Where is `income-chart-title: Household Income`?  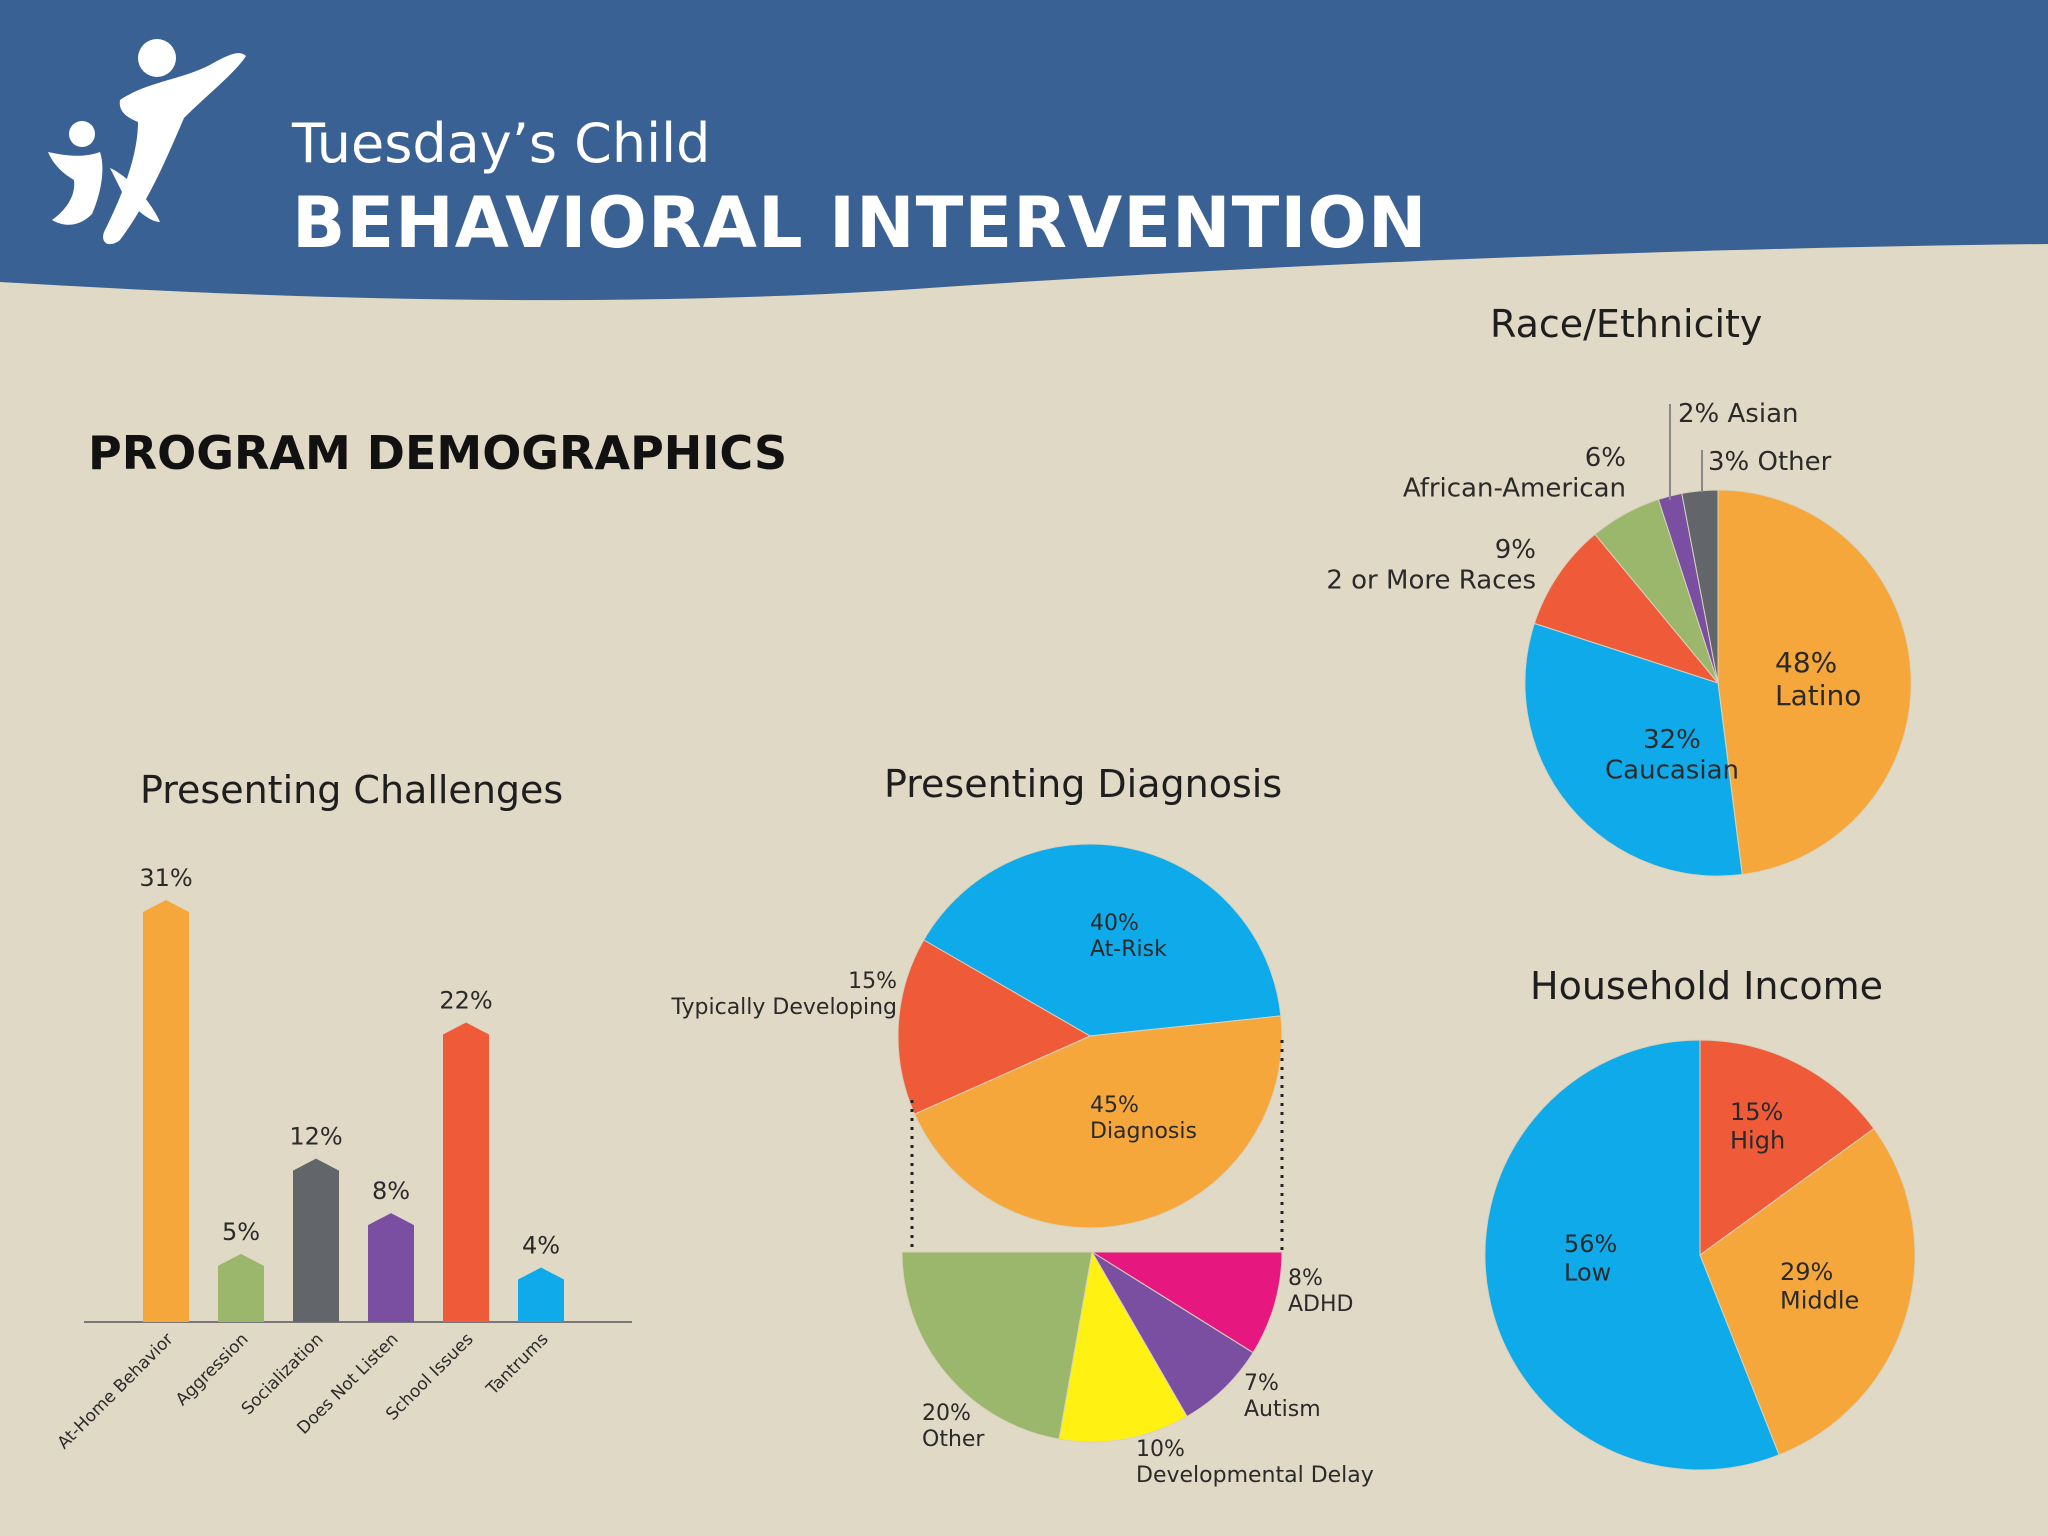
income-chart-title: Household Income is located at coordinates (1707, 986).